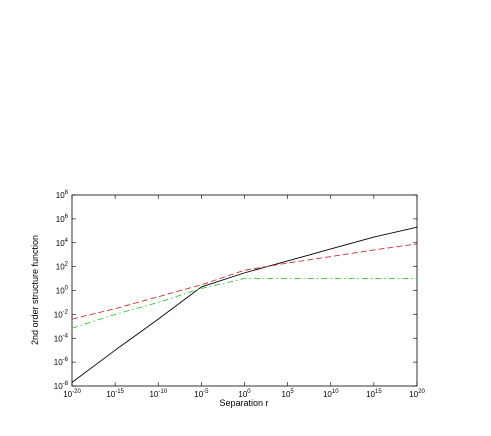  What do you see at coordinates (244, 394) in the screenshot?
I see `x-tick-label: 10⁰` at bounding box center [244, 394].